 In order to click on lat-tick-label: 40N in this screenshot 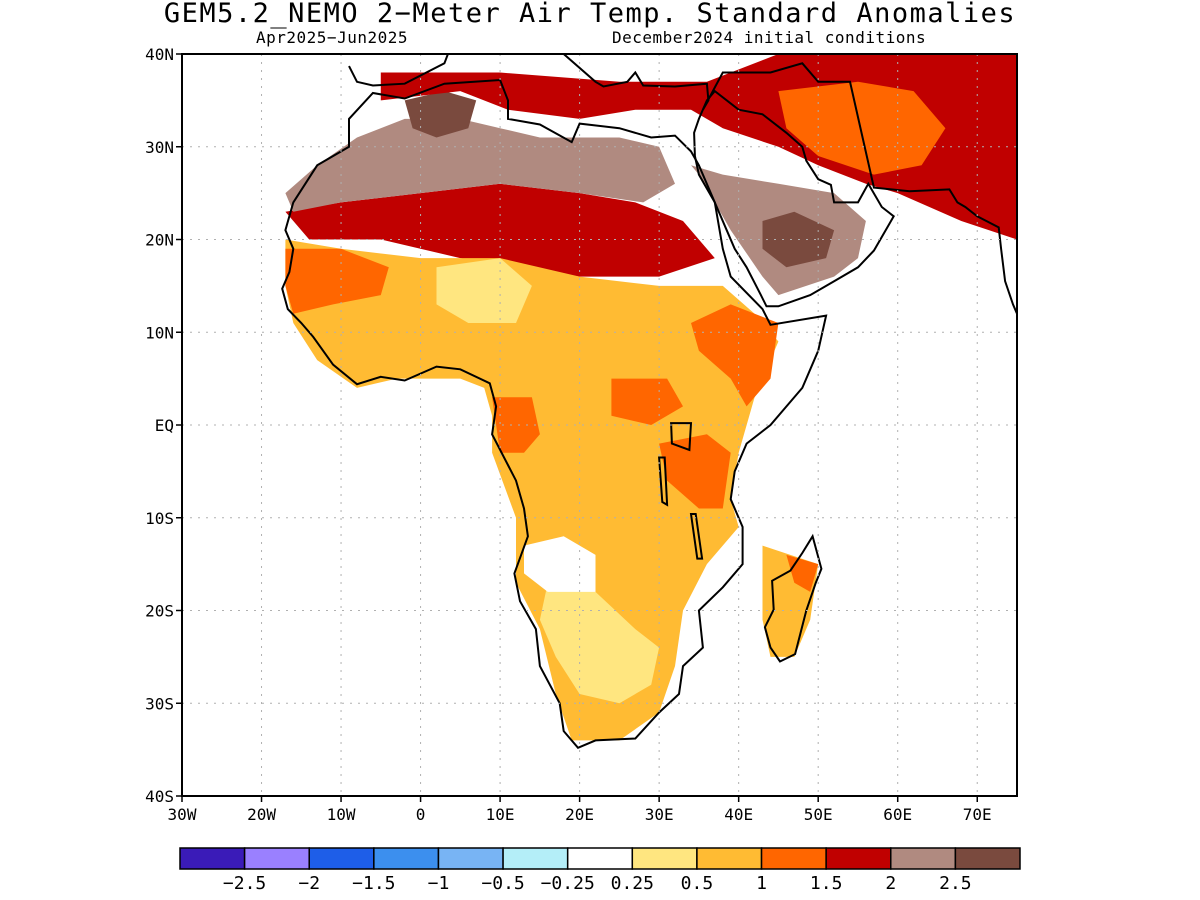, I will do `click(159, 54)`.